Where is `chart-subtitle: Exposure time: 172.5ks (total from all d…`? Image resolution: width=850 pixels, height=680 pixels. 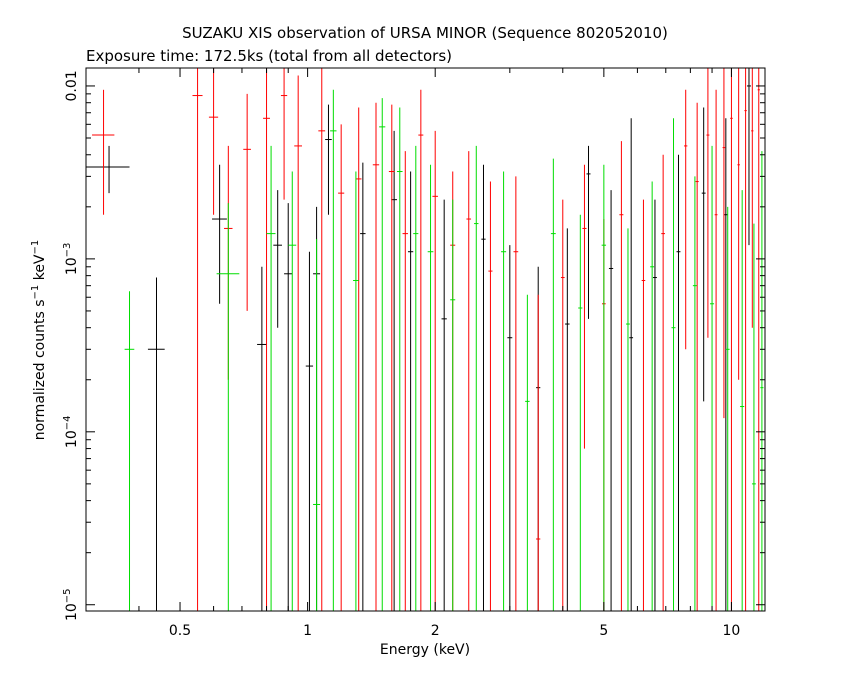 chart-subtitle: Exposure time: 172.5ks (total from all d… is located at coordinates (269, 56).